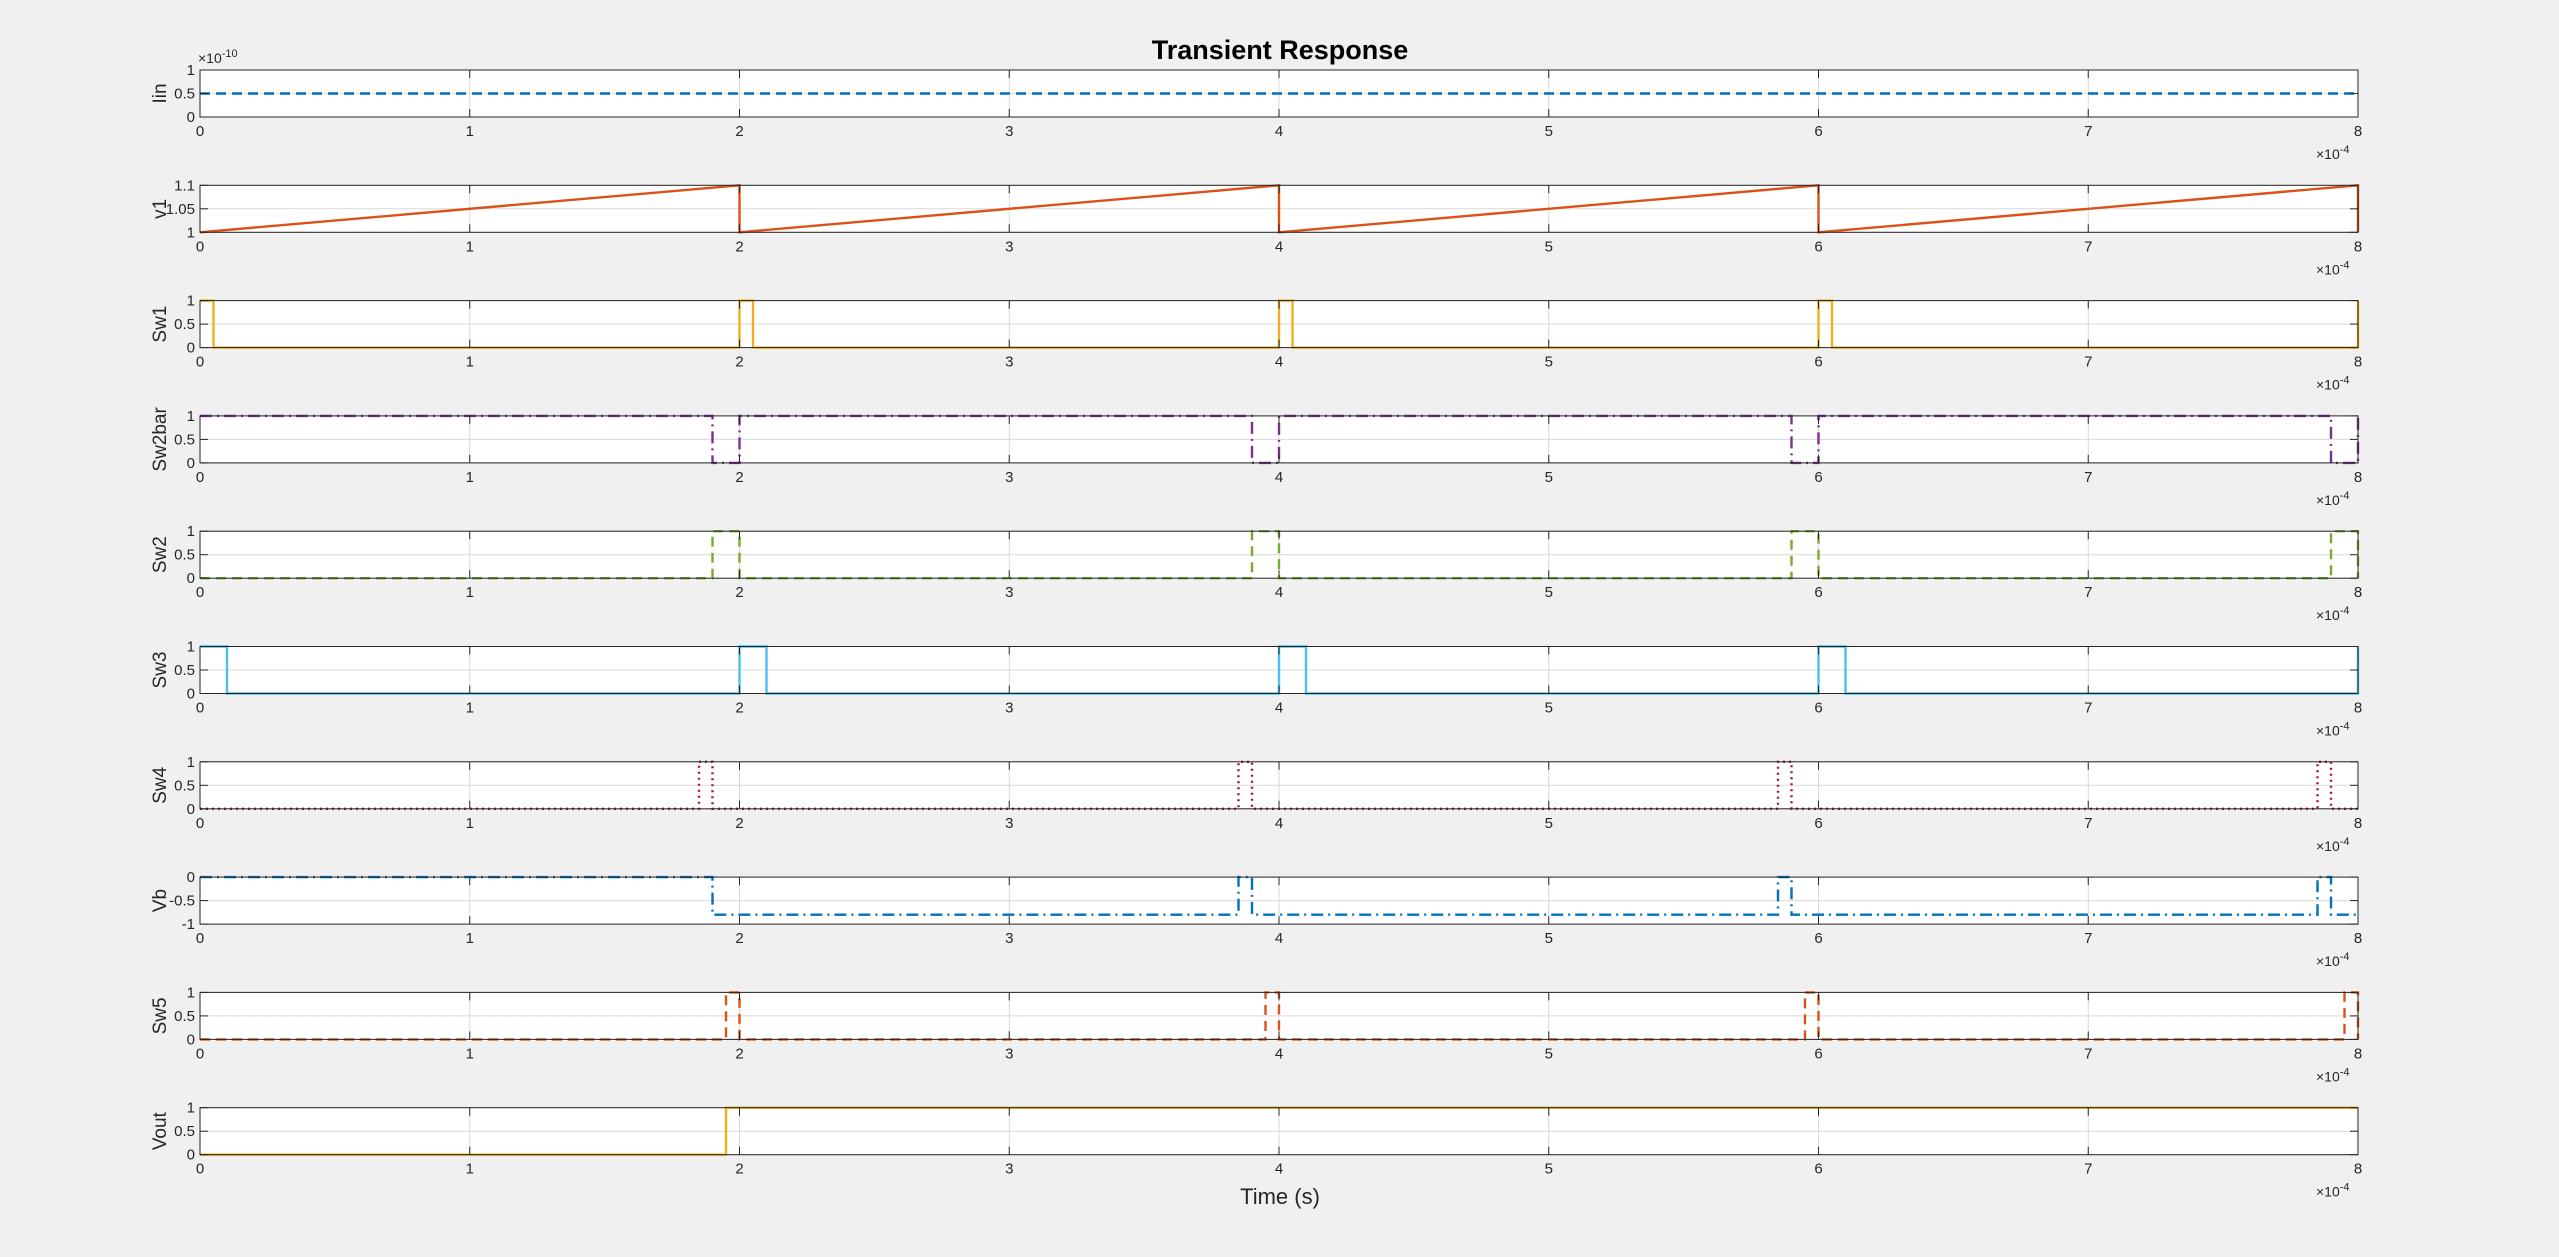  Describe the element at coordinates (160, 784) in the screenshot. I see `y-axis-label-sw4: Sw4` at that location.